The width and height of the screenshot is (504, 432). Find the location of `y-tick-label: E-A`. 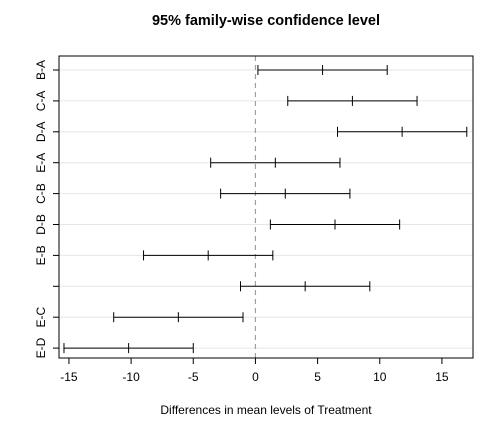

y-tick-label: E-A is located at coordinates (41, 163).